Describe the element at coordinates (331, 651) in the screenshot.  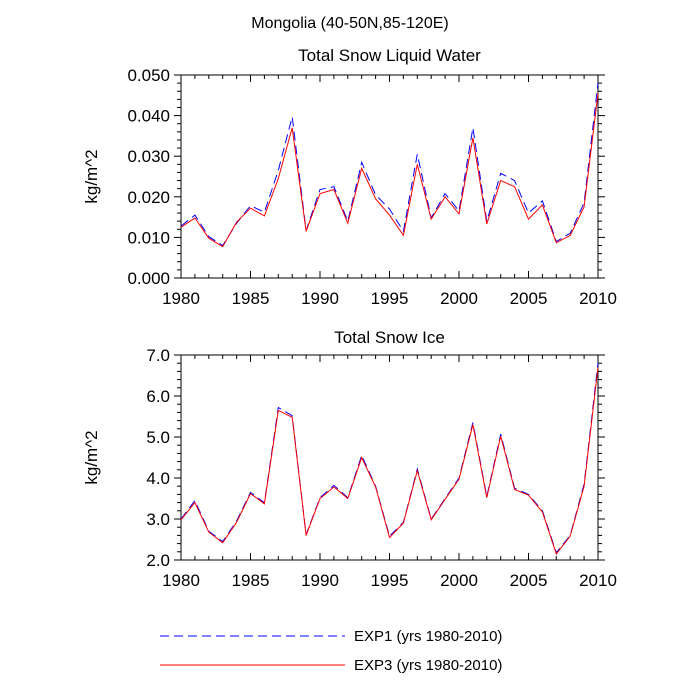
I see `legend: EXP1 (yrs 1980-2010) EXP3 (yrs 1980-2010)` at that location.